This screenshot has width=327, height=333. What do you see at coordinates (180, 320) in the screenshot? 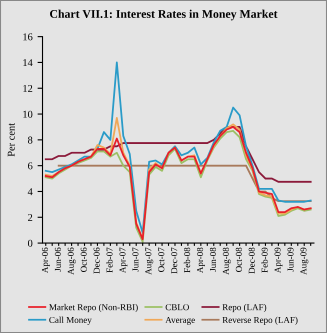
I see `legend-label: Average` at bounding box center [180, 320].